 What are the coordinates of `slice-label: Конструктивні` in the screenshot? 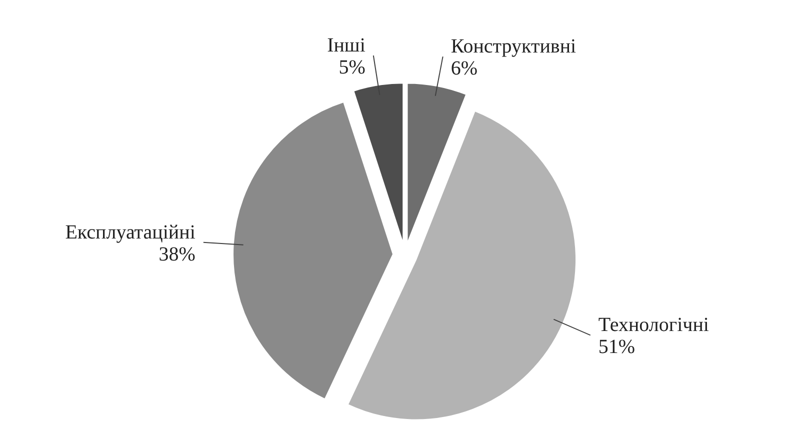 It's located at (513, 47).